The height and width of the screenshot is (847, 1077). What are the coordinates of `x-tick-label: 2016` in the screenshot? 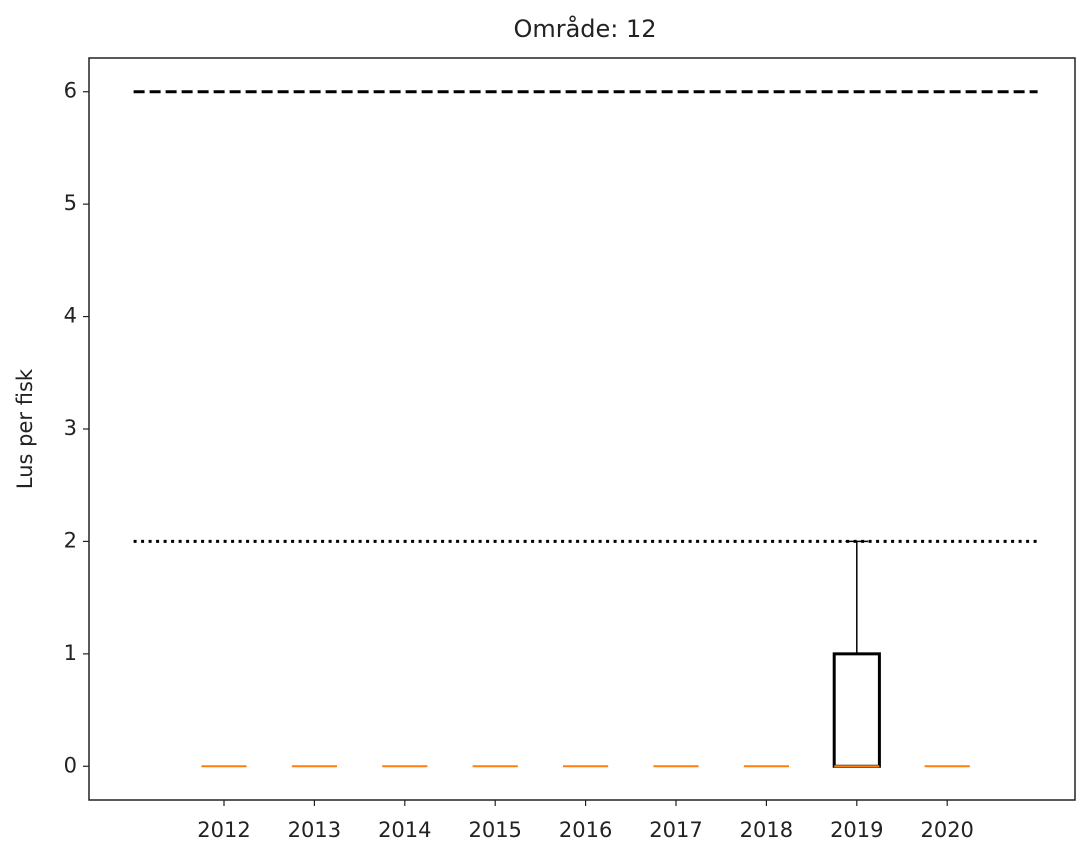 It's located at (585, 830).